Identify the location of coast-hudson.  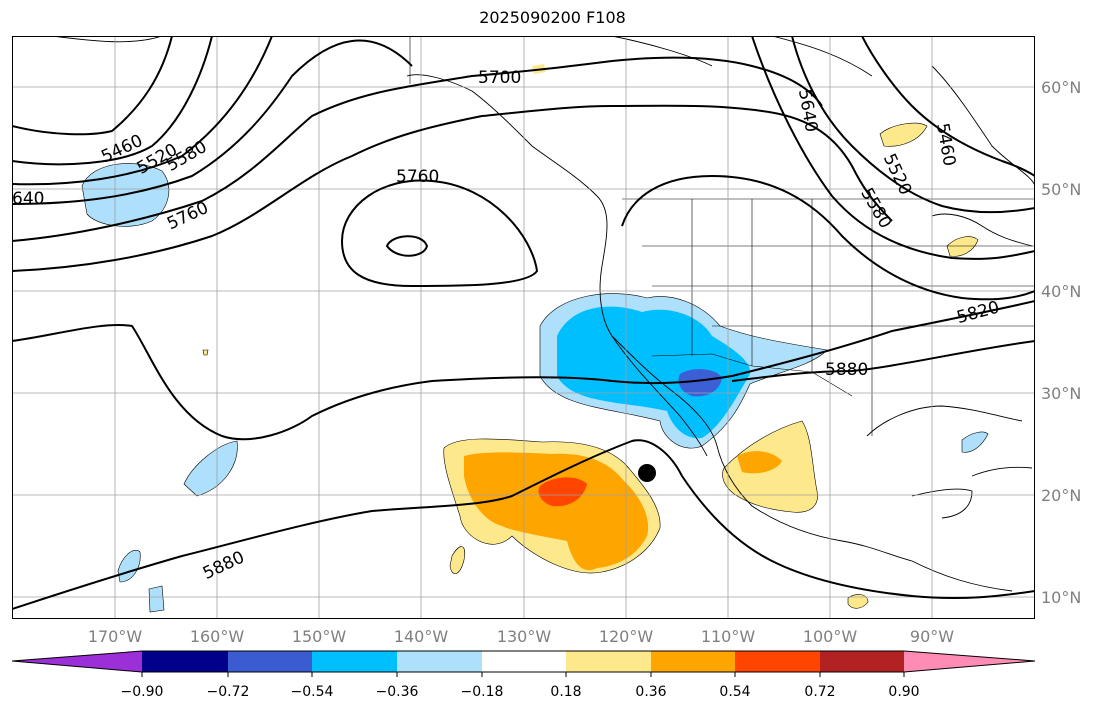
(983, 126).